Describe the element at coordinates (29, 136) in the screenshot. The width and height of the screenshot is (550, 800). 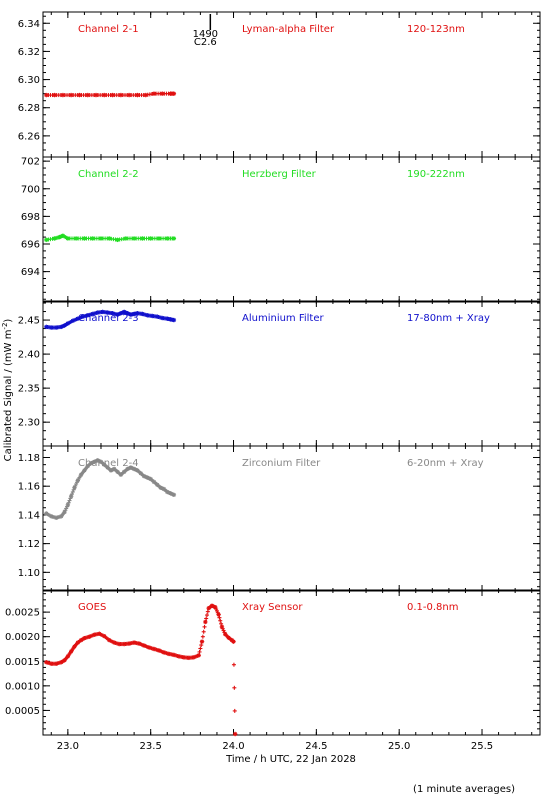
I see `y-tick-label: 6.26` at that location.